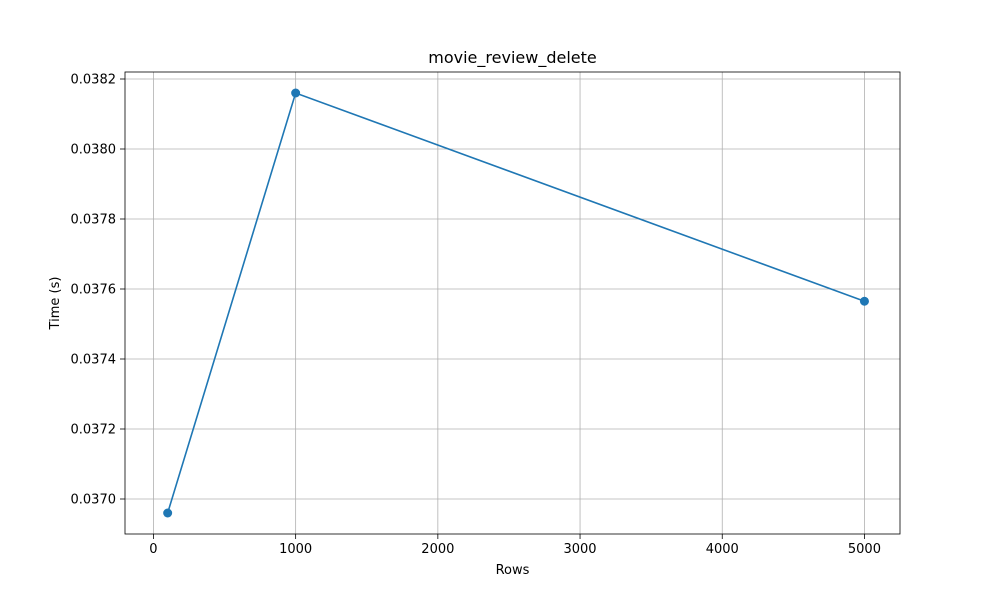 This screenshot has width=1000, height=600. What do you see at coordinates (94, 220) in the screenshot?
I see `y-tick-label: 0.0378` at bounding box center [94, 220].